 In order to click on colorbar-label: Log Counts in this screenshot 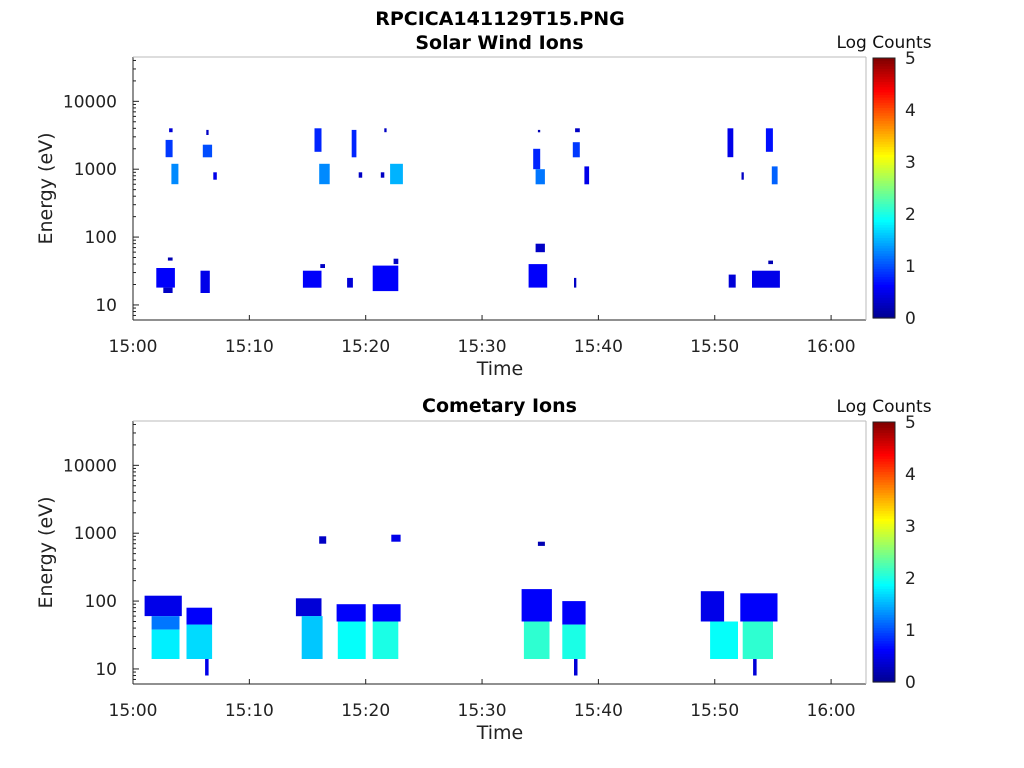, I will do `click(883, 407)`.